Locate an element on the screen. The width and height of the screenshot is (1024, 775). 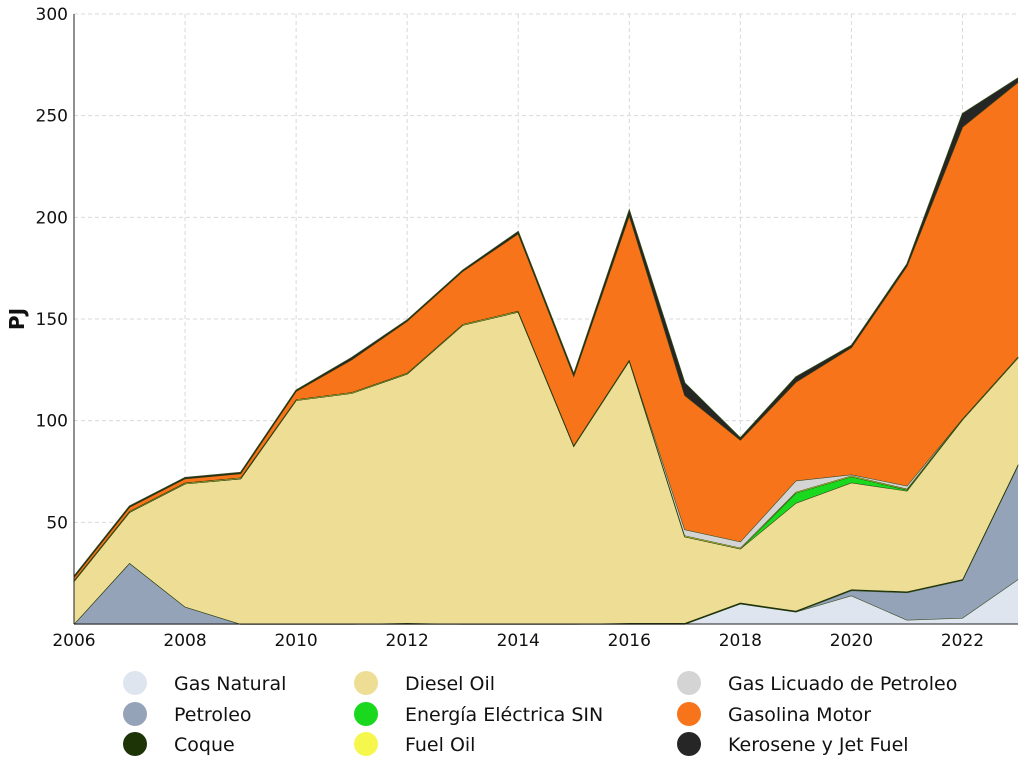
legend-label: Petroleo is located at coordinates (213, 715).